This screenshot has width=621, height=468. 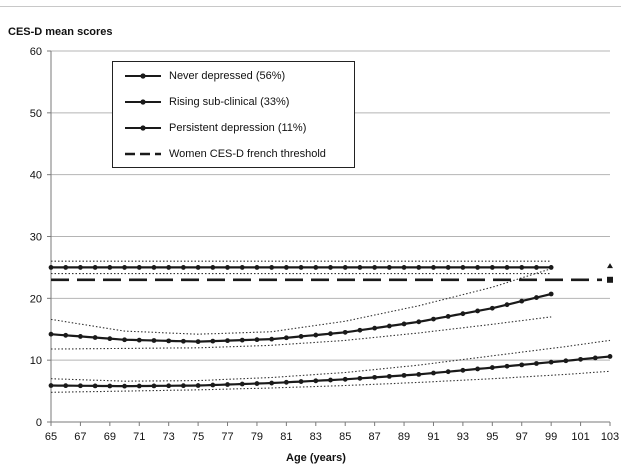 I want to click on x-tick-label: 69, so click(x=110, y=437).